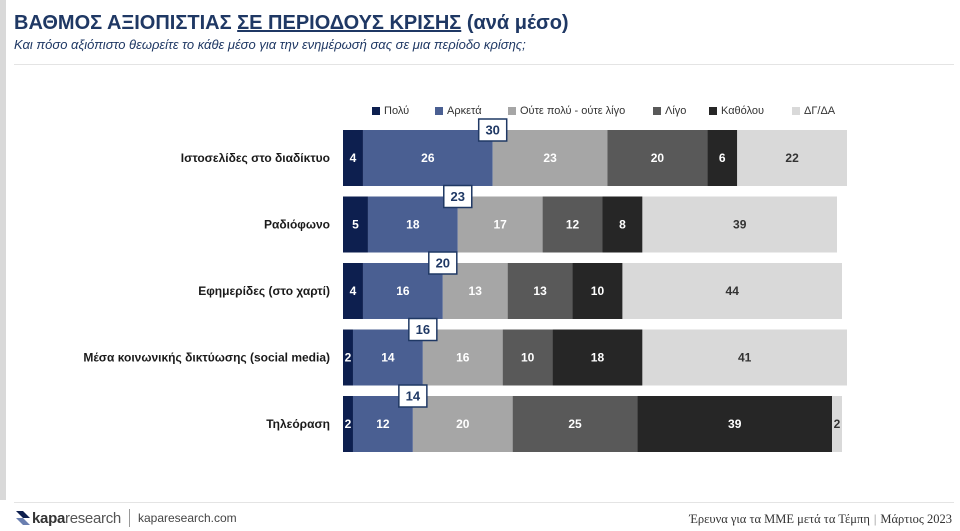 The image size is (960, 531). What do you see at coordinates (550, 158) in the screenshot?
I see `data-label: 23` at bounding box center [550, 158].